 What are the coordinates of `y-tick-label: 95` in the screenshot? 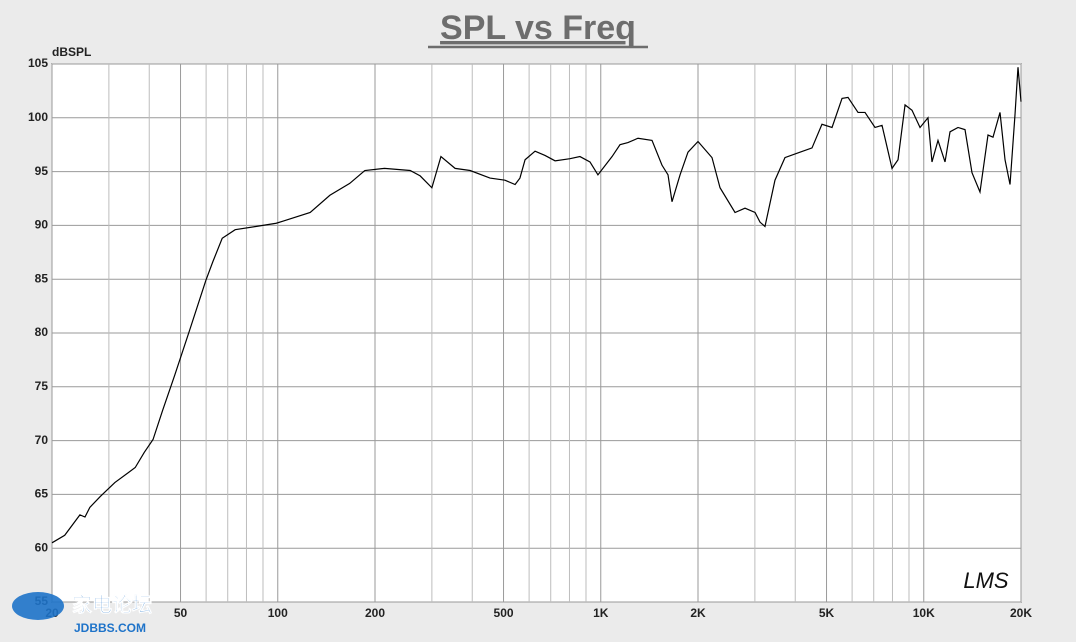 It's located at (42, 171).